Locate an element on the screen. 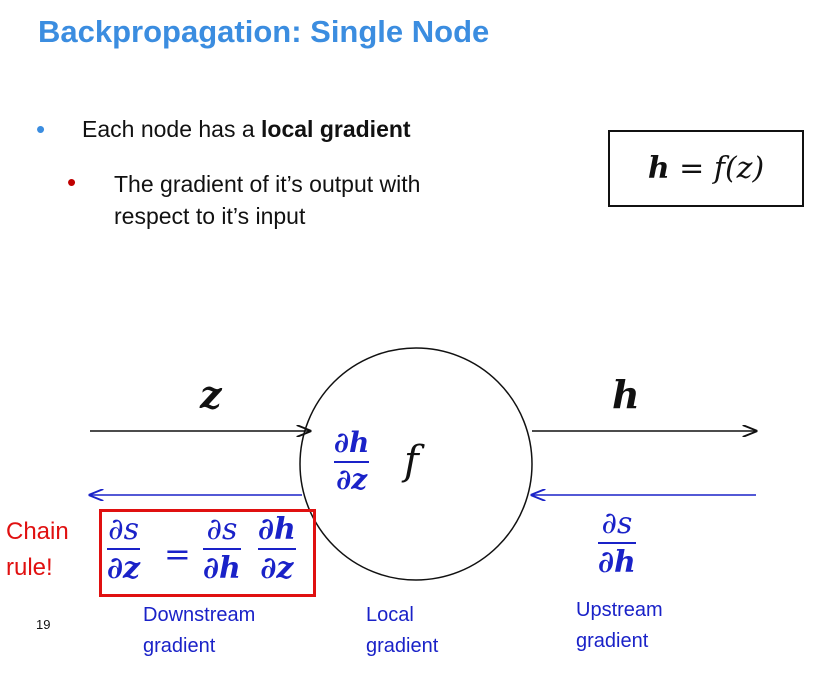 Image resolution: width=813 pixels, height=675 pixels. chain-rule-line2: rule! is located at coordinates (29, 567).